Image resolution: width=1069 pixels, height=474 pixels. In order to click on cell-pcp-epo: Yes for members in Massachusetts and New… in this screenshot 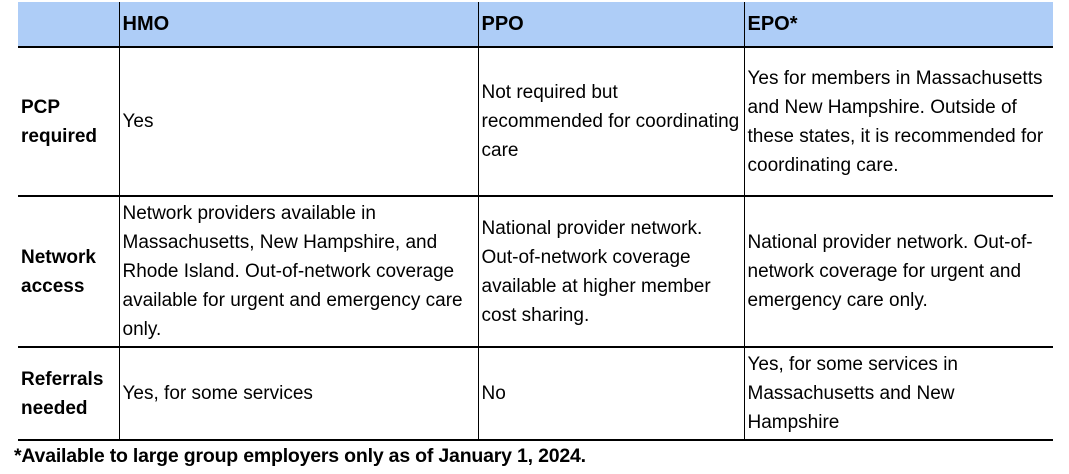, I will do `click(898, 122)`.